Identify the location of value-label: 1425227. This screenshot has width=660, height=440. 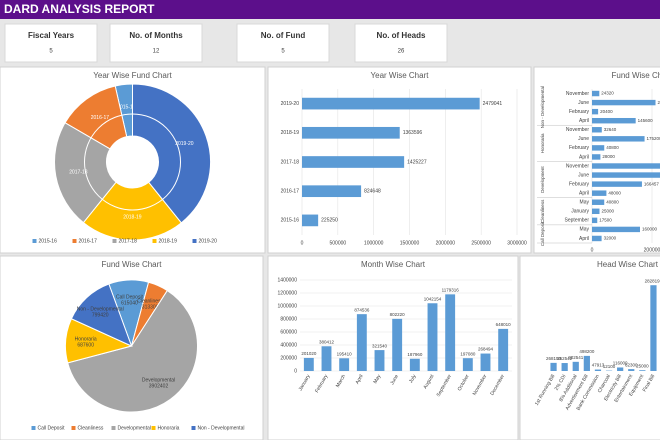
(417, 162).